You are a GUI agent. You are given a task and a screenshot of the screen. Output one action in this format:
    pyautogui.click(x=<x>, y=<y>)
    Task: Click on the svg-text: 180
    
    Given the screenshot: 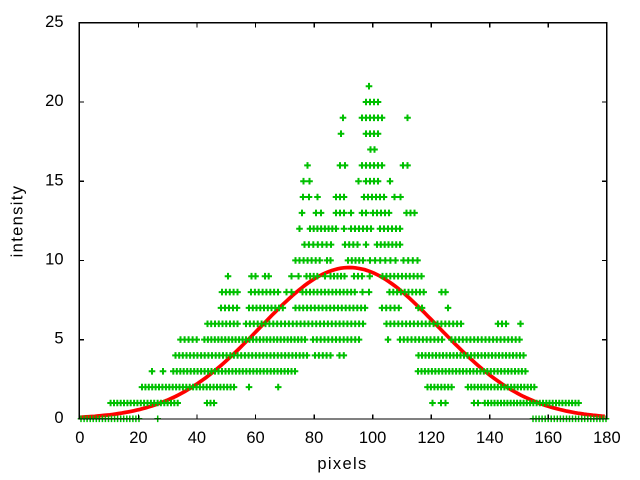 What is the action you would take?
    pyautogui.click(x=607, y=438)
    